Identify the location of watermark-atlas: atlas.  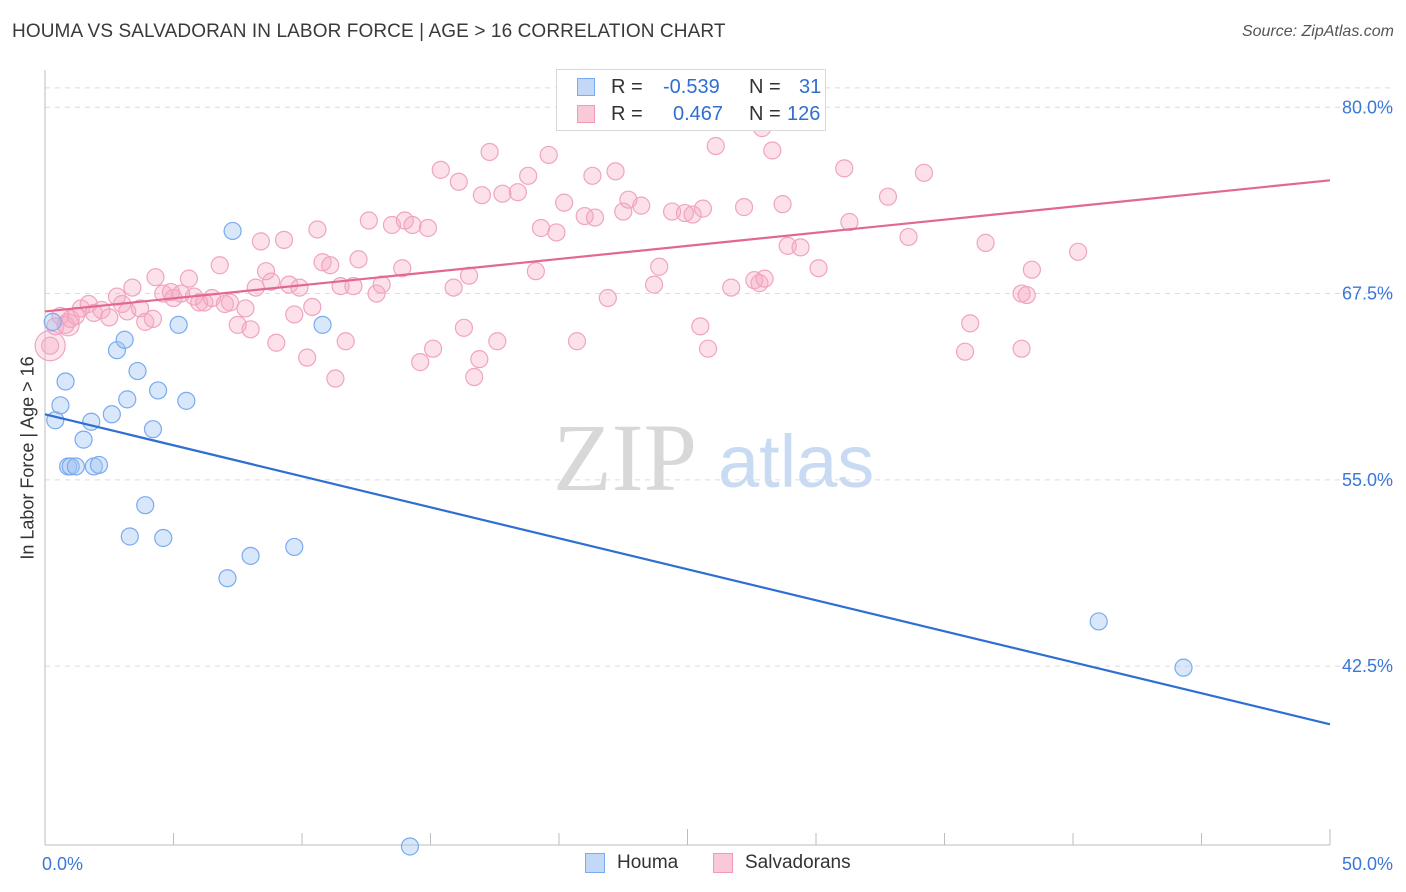
(796, 461).